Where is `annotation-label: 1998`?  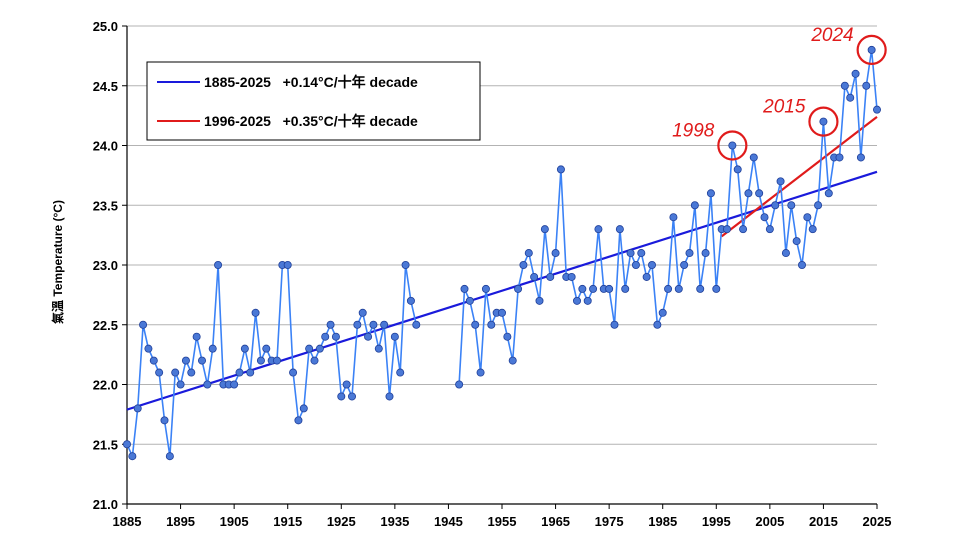
annotation-label: 1998 is located at coordinates (693, 131).